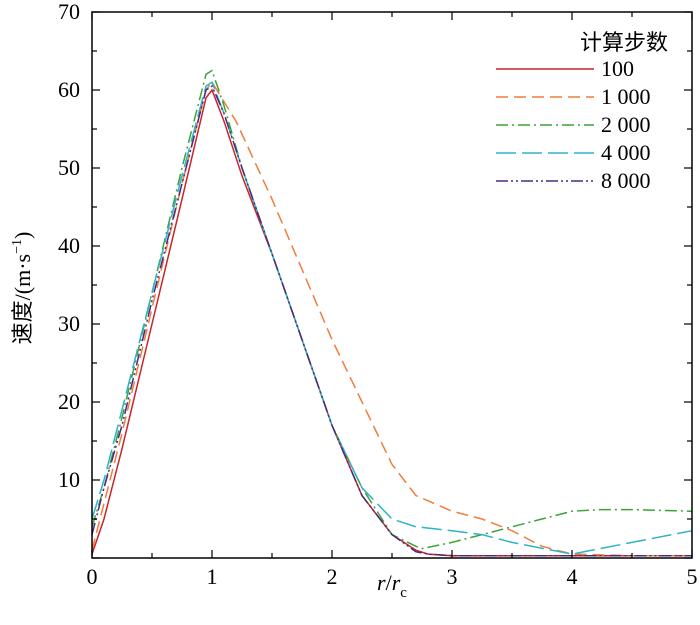 Image resolution: width=700 pixels, height=625 pixels. Describe the element at coordinates (212, 576) in the screenshot. I see `x-tick-label: 1` at that location.